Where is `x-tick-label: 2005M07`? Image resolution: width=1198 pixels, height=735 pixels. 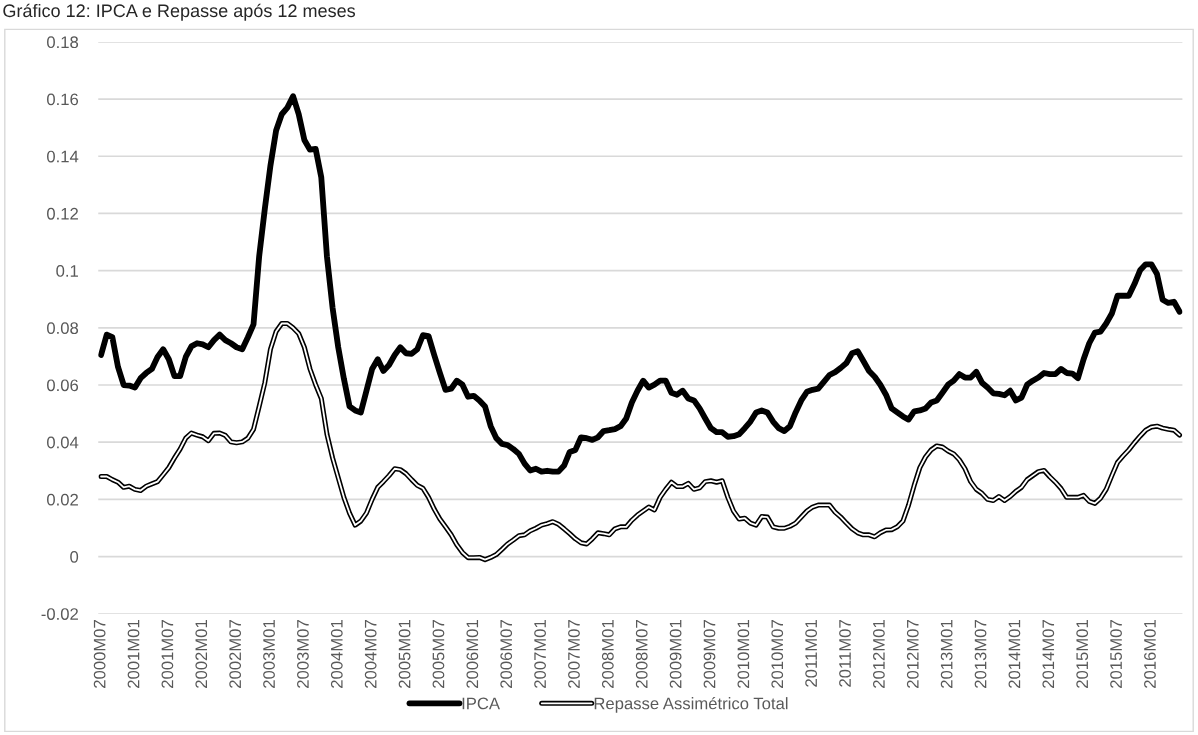 x-tick-label: 2005M07 is located at coordinates (438, 654).